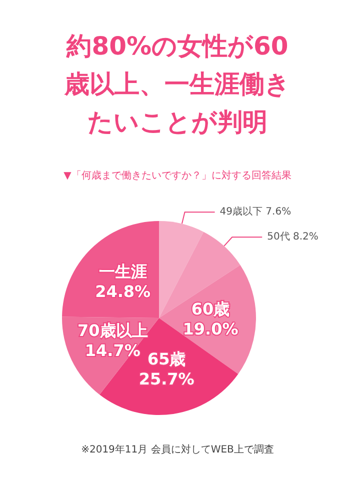 This screenshot has width=355, height=480. I want to click on slice-label: 49歳以下 7.6%, so click(256, 212).